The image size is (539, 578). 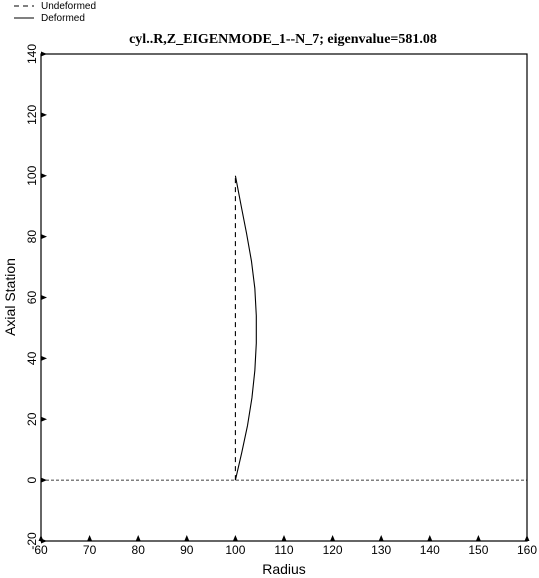 What do you see at coordinates (32, 541) in the screenshot?
I see `y-tick-label: -20` at bounding box center [32, 541].